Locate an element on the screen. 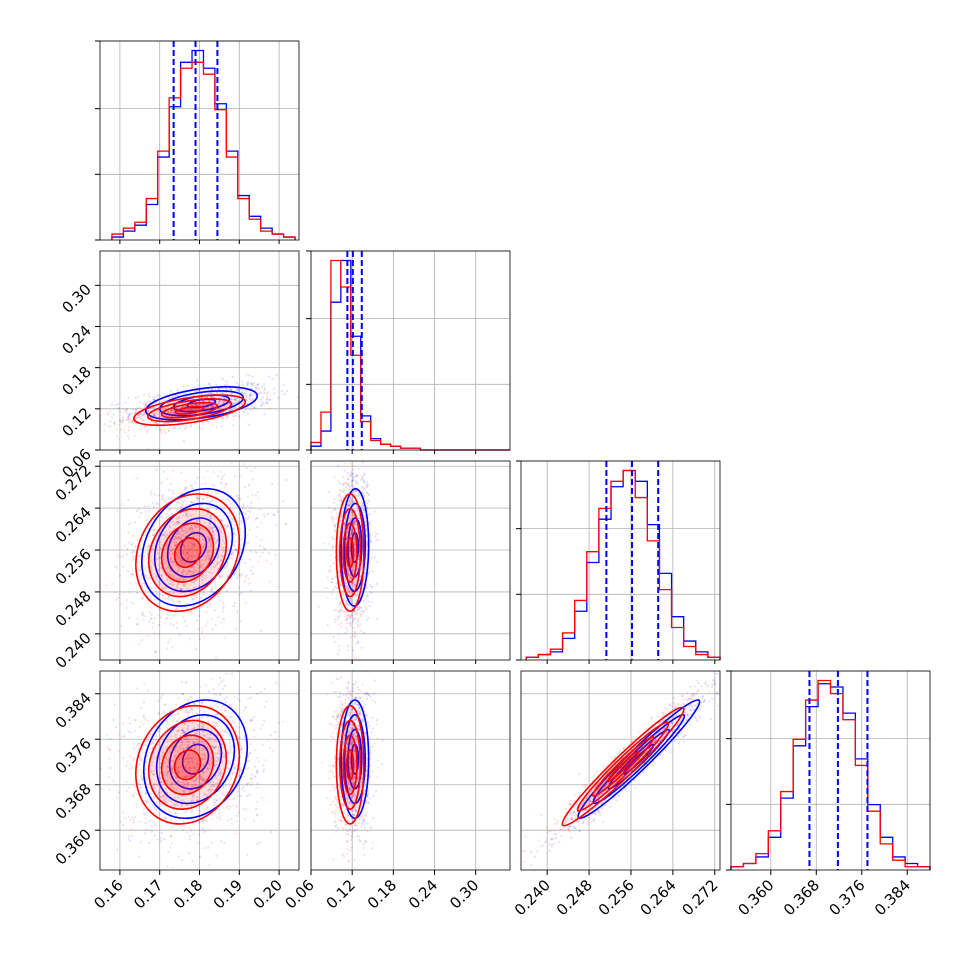 The image size is (970, 970). histogram-series-a is located at coordinates (830, 776).